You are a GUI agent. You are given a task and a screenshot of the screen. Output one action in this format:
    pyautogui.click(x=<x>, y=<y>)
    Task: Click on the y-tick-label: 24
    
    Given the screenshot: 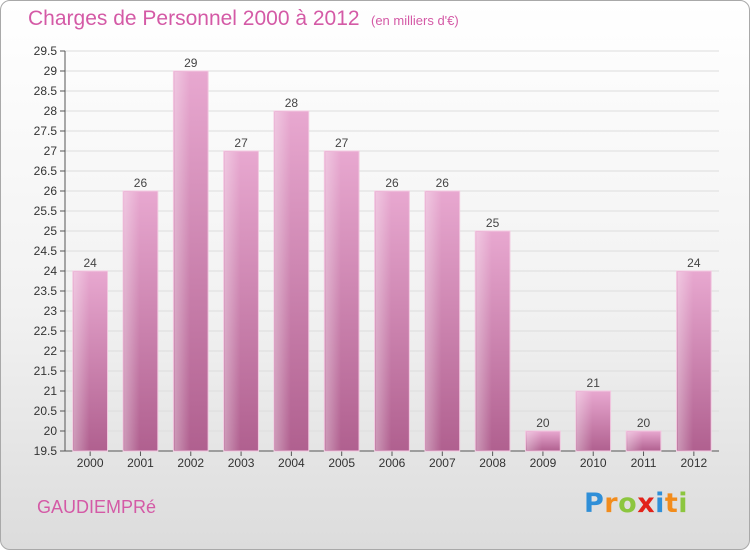 What is the action you would take?
    pyautogui.click(x=51, y=271)
    